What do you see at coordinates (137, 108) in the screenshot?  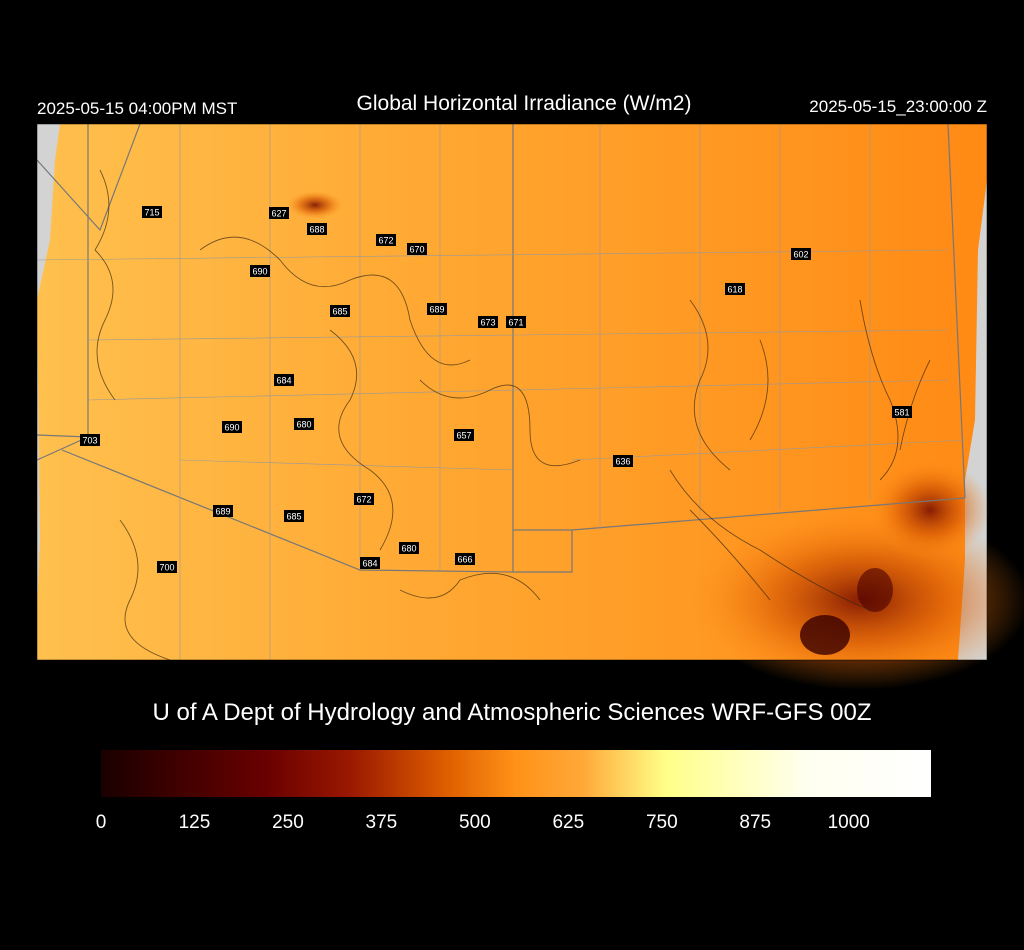 I see `local-time: 2025-05-15 04:00PM MST` at bounding box center [137, 108].